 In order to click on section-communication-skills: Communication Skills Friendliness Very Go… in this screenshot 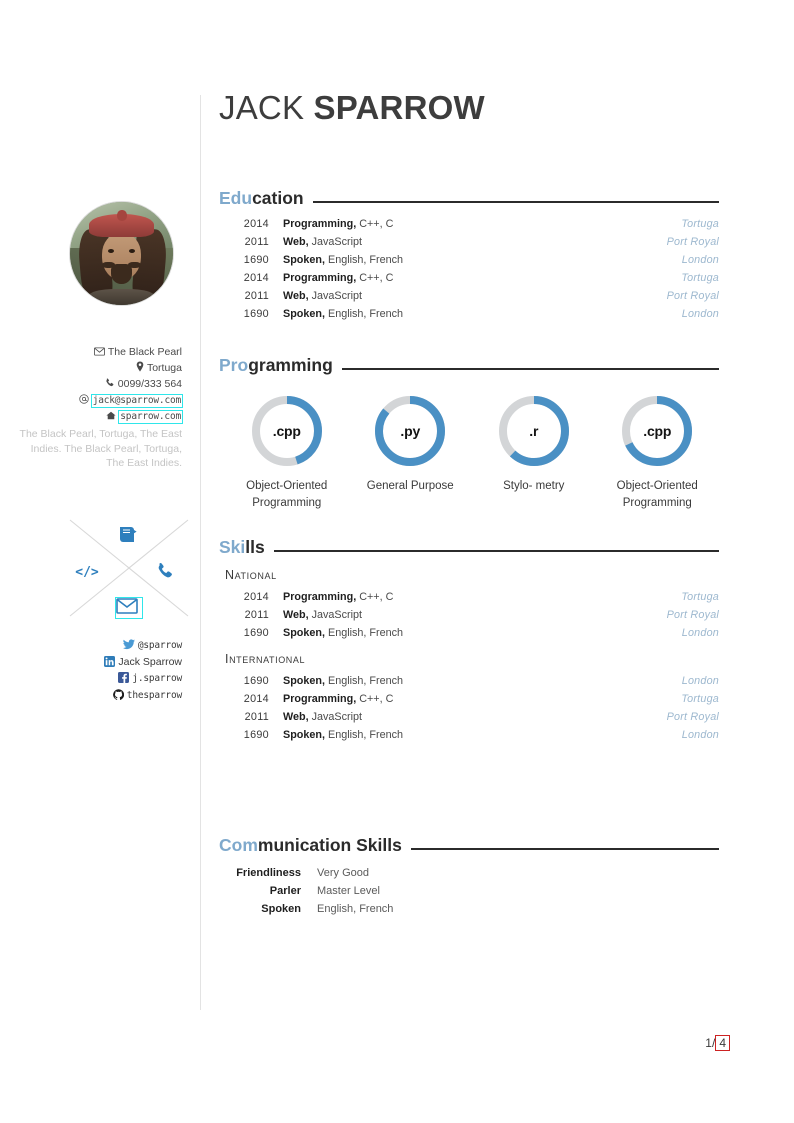, I will do `click(469, 876)`.